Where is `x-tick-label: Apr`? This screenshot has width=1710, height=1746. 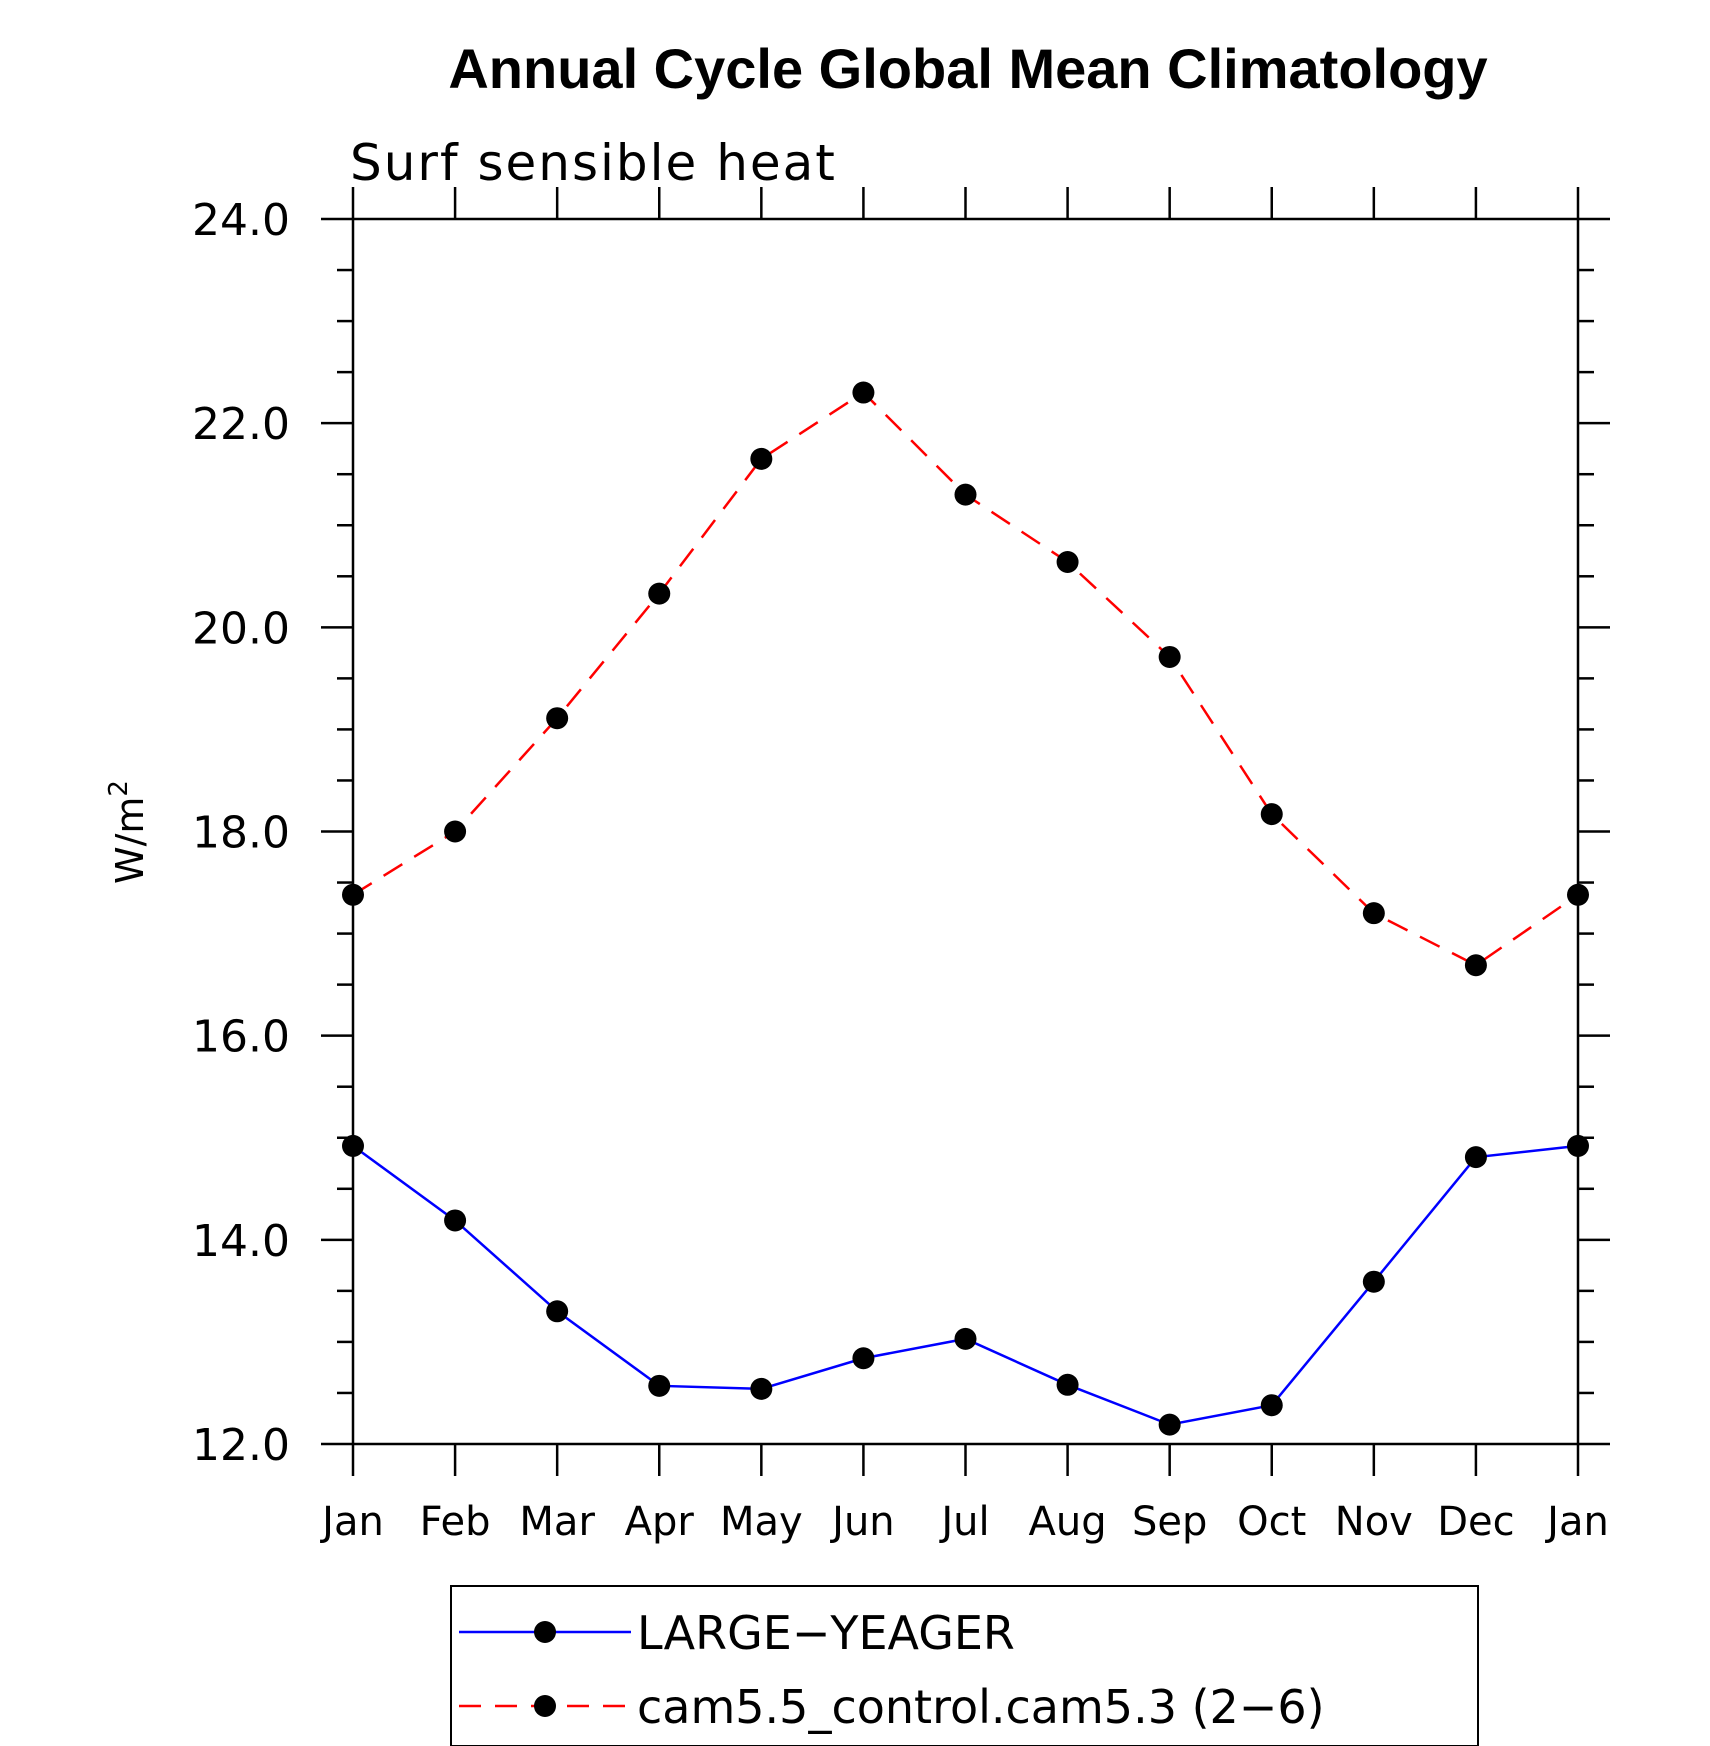 x-tick-label: Apr is located at coordinates (660, 1522).